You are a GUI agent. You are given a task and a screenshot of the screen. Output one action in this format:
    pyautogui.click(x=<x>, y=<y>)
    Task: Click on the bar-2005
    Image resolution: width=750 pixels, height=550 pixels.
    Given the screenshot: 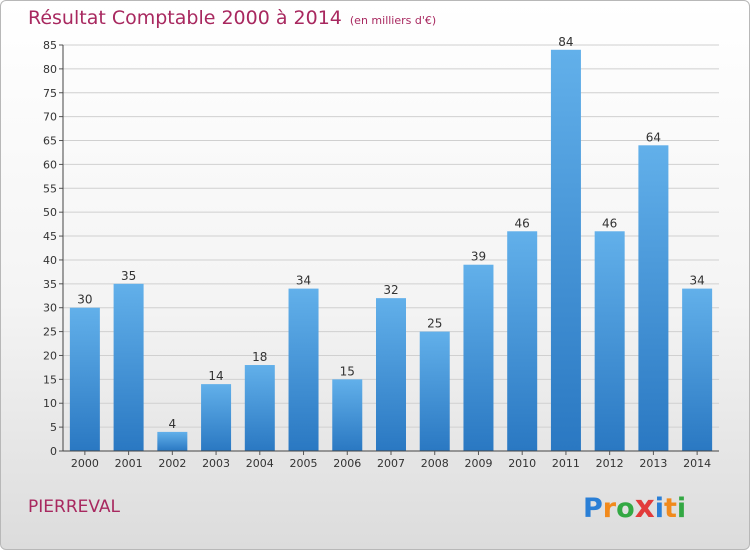 What is the action you would take?
    pyautogui.click(x=303, y=369)
    